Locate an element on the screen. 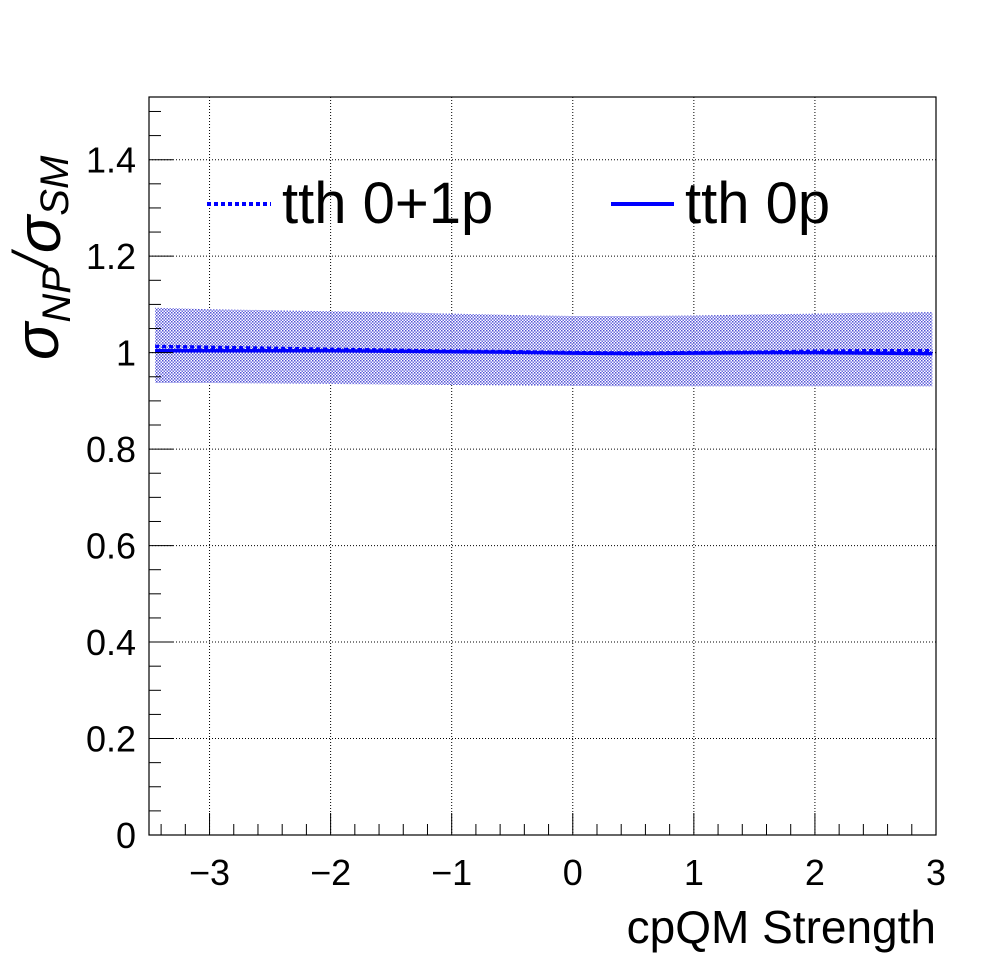 This screenshot has width=996, height=972. x-tick-label: 2 is located at coordinates (815, 872).